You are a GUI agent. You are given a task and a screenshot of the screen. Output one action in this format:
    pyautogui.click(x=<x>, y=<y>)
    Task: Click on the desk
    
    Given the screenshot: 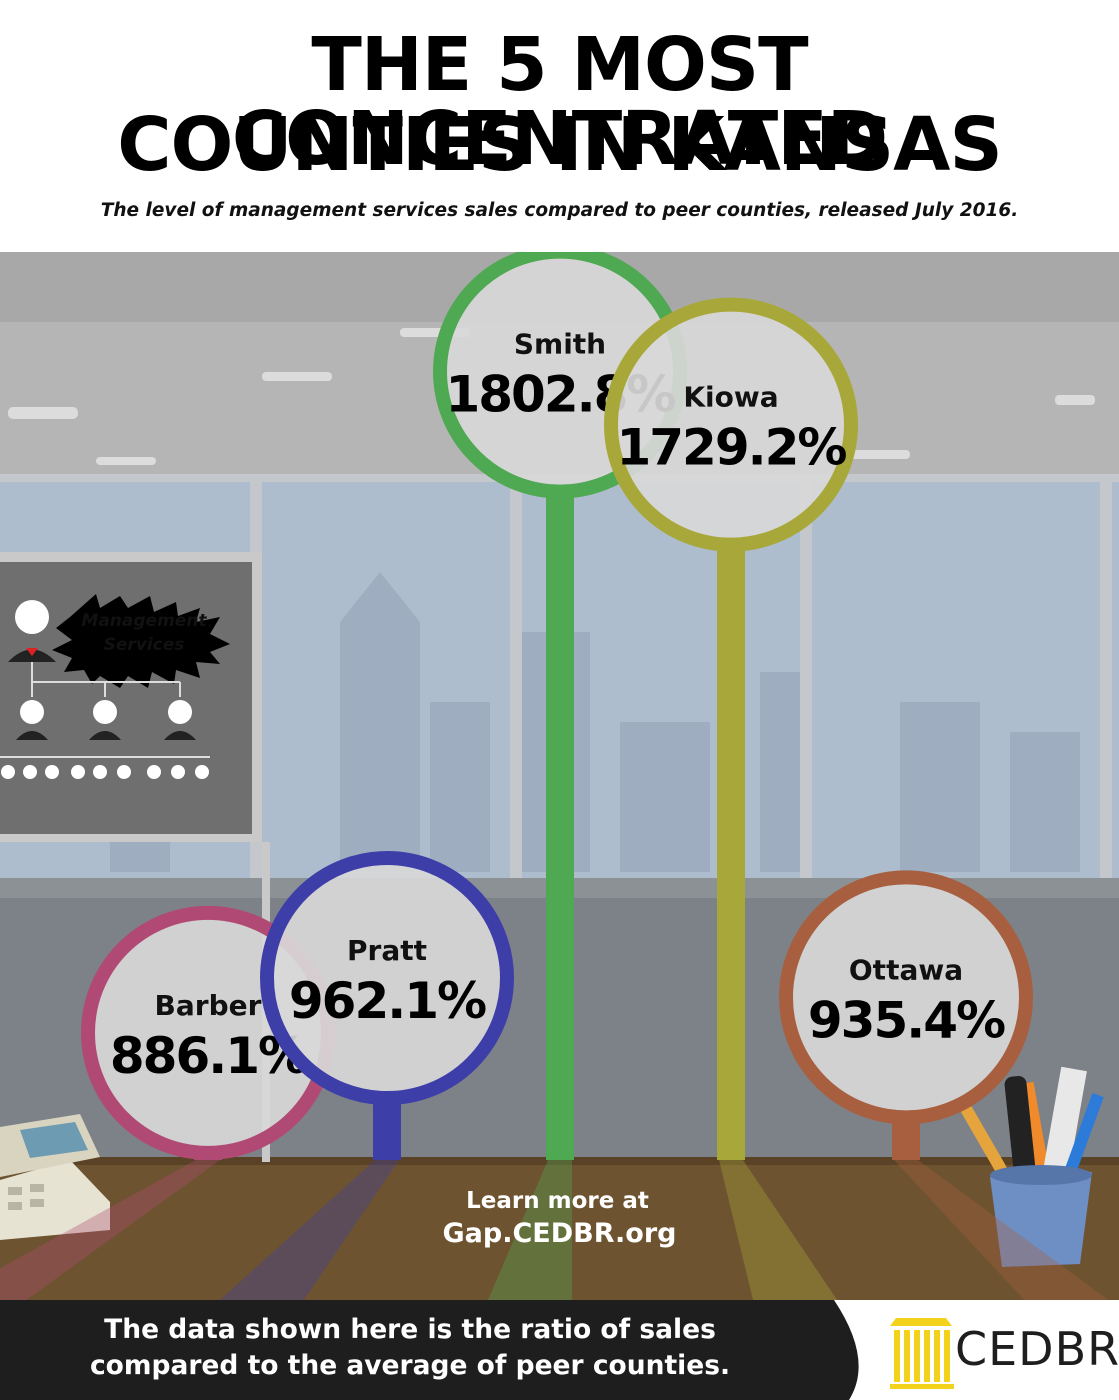 What is the action you would take?
    pyautogui.click(x=559, y=1228)
    